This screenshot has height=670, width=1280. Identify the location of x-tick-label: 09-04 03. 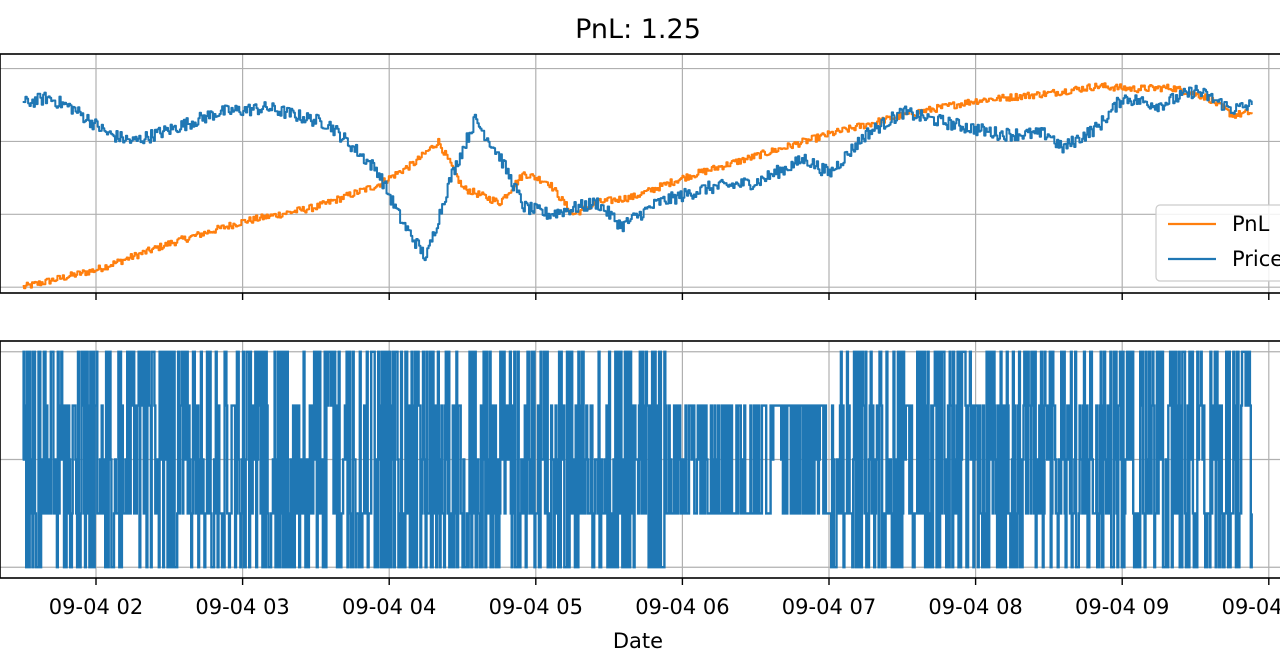
(242, 607).